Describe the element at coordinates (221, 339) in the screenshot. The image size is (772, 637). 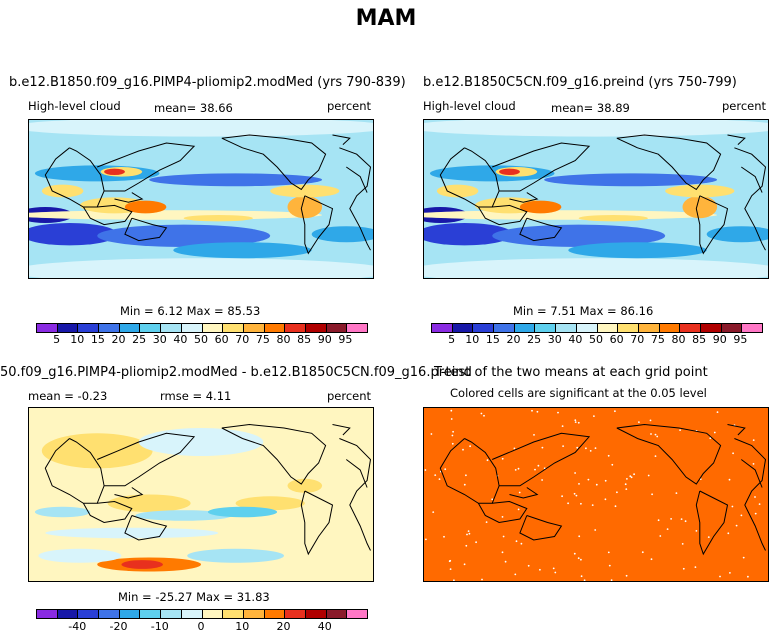
I see `panel1-colorbar-tick-label: 60` at that location.